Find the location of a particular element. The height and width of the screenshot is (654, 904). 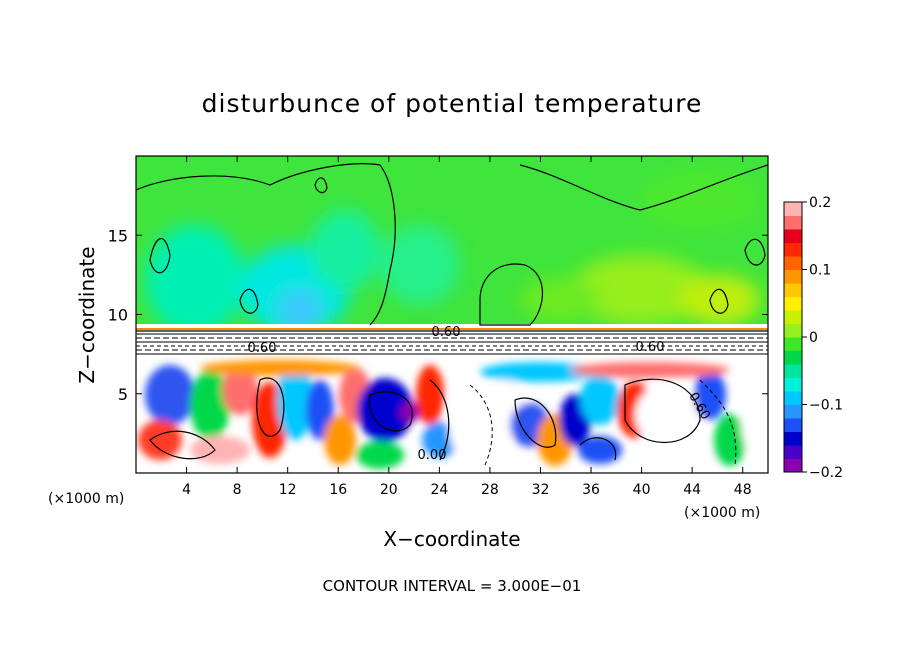

x-tick-label: 20 is located at coordinates (389, 490).